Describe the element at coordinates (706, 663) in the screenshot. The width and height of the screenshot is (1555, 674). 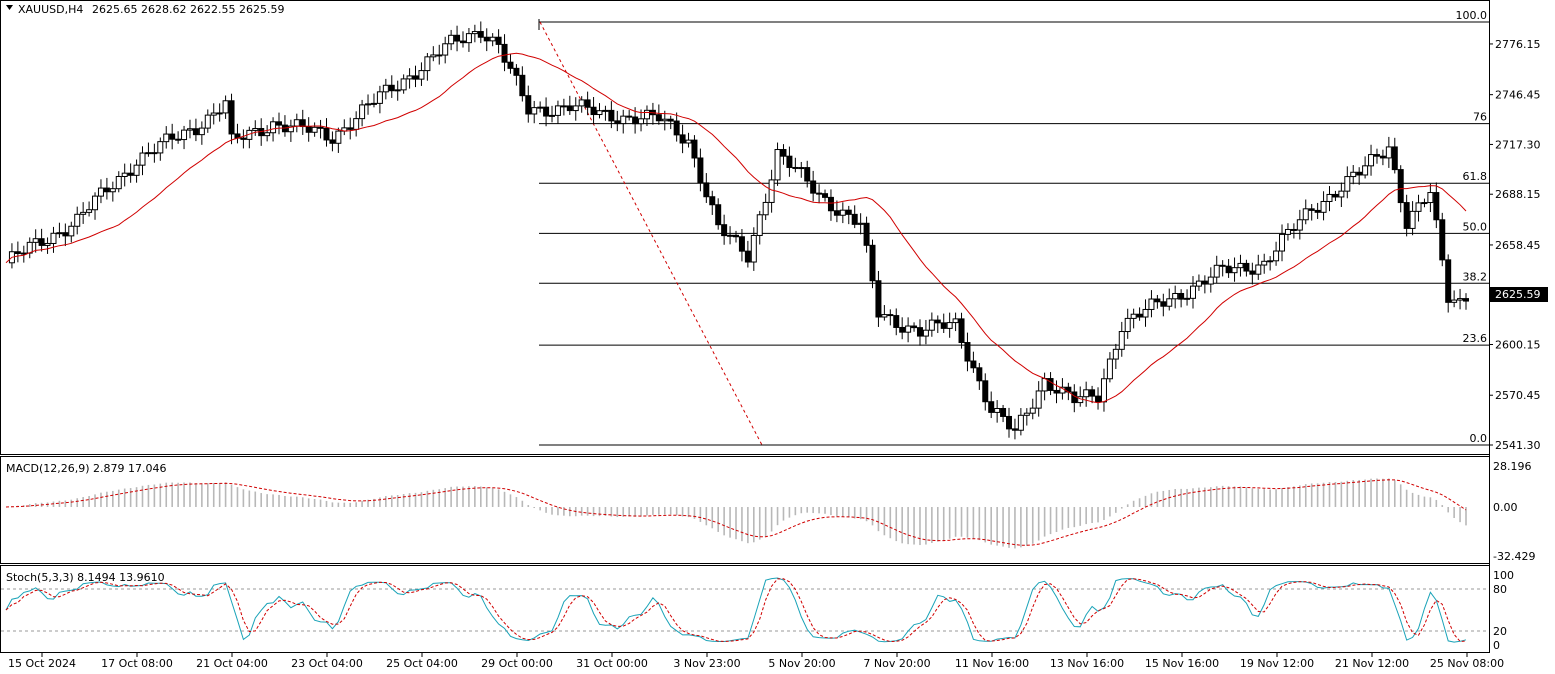
I see `x-tick-label: 3 Nov 23:00` at that location.